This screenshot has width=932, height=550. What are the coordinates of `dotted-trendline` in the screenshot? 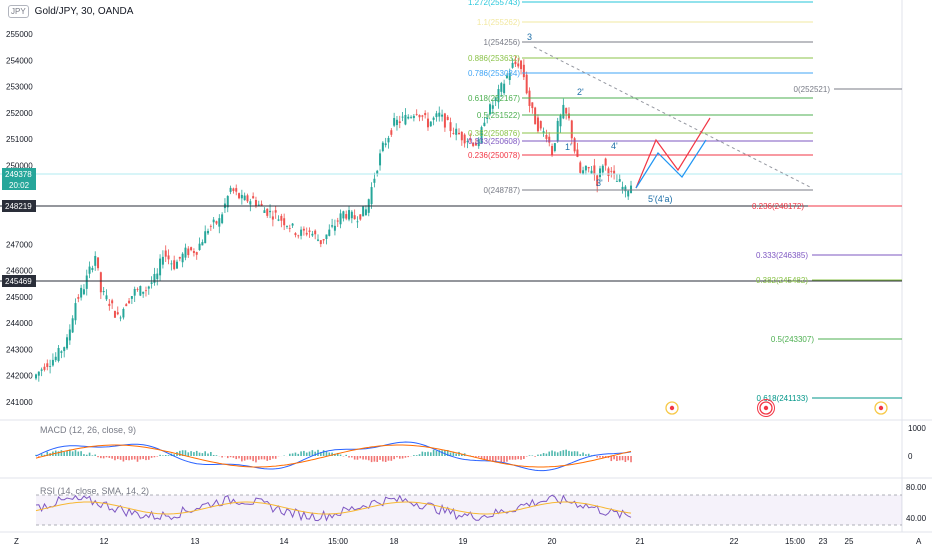 It's located at (673, 117).